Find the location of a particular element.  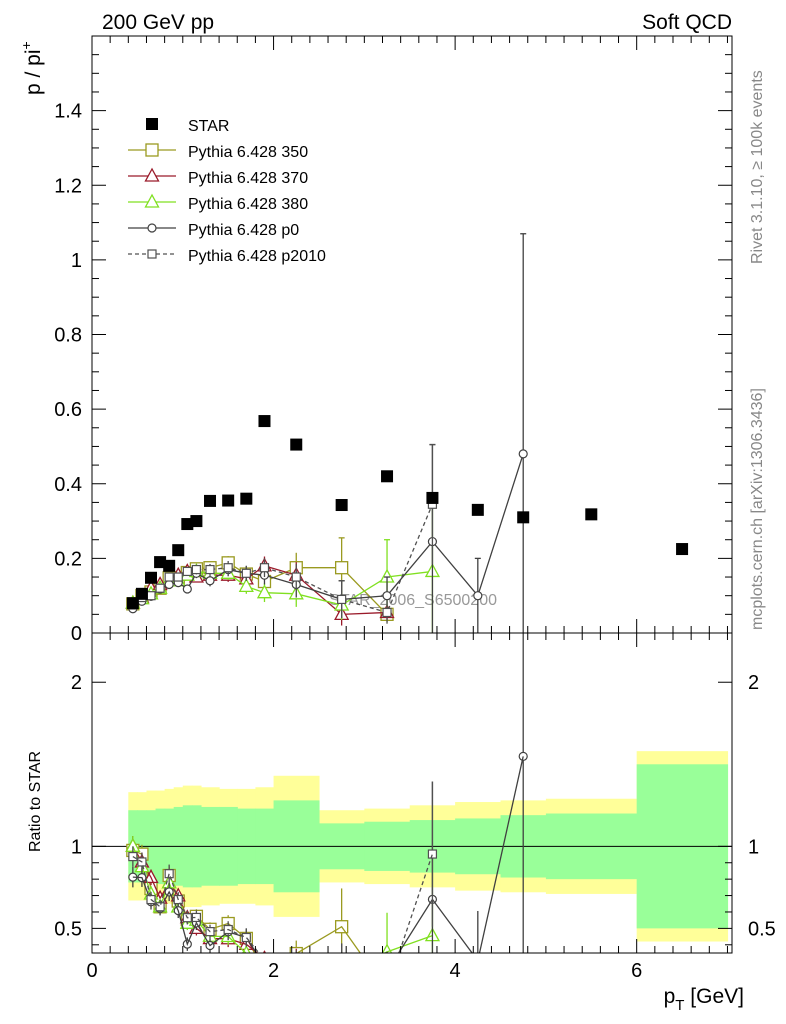

watermark: STAR_2006_S6500200 is located at coordinates (413, 600).